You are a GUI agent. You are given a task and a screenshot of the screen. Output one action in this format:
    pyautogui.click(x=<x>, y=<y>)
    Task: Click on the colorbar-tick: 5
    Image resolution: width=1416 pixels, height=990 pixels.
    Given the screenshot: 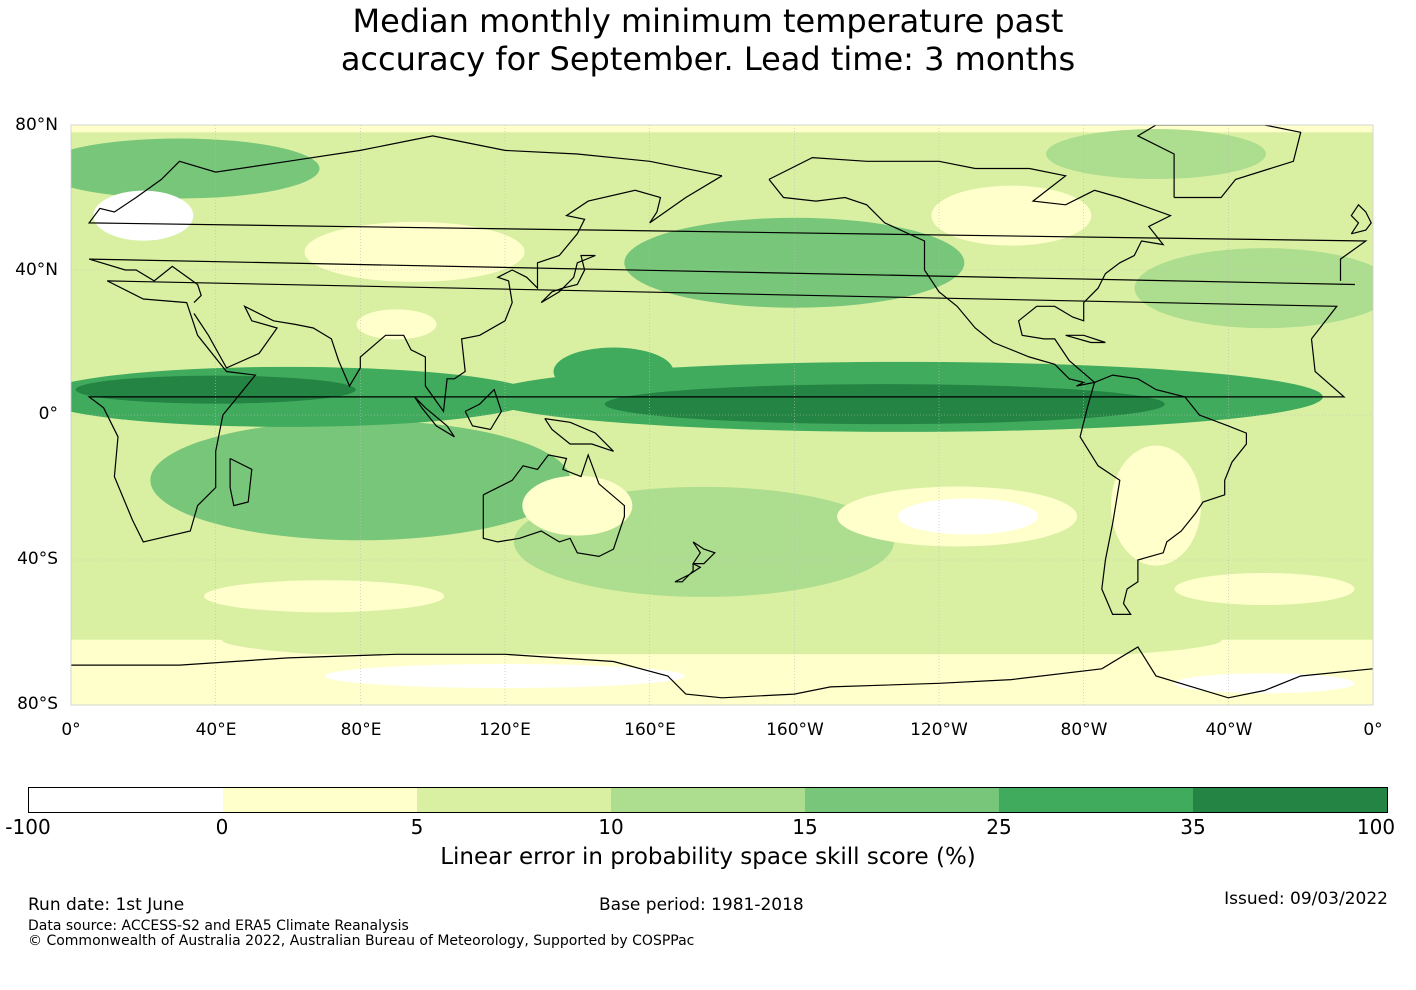 What is the action you would take?
    pyautogui.click(x=417, y=827)
    